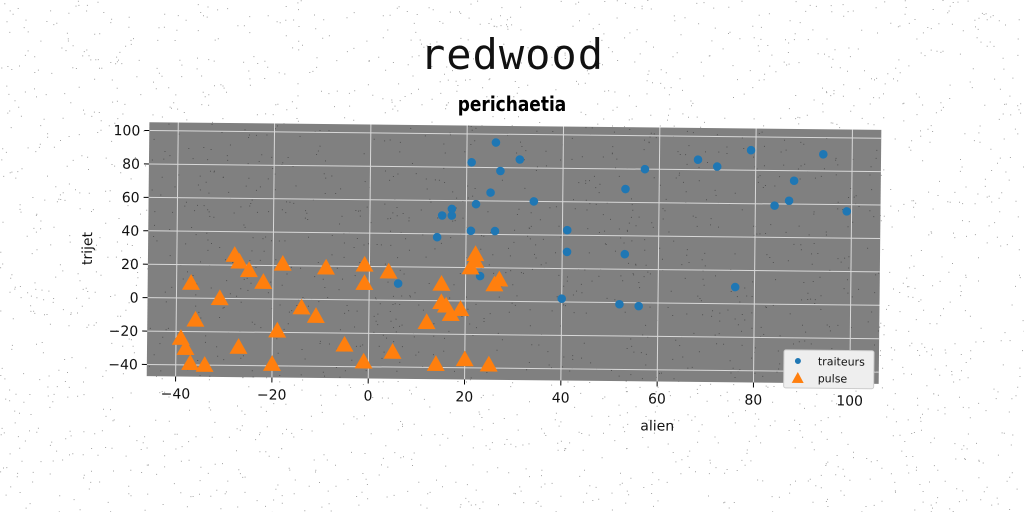 This screenshot has width=1024, height=512. What do you see at coordinates (833, 378) in the screenshot?
I see `legend-label-pulse: pulse` at bounding box center [833, 378].